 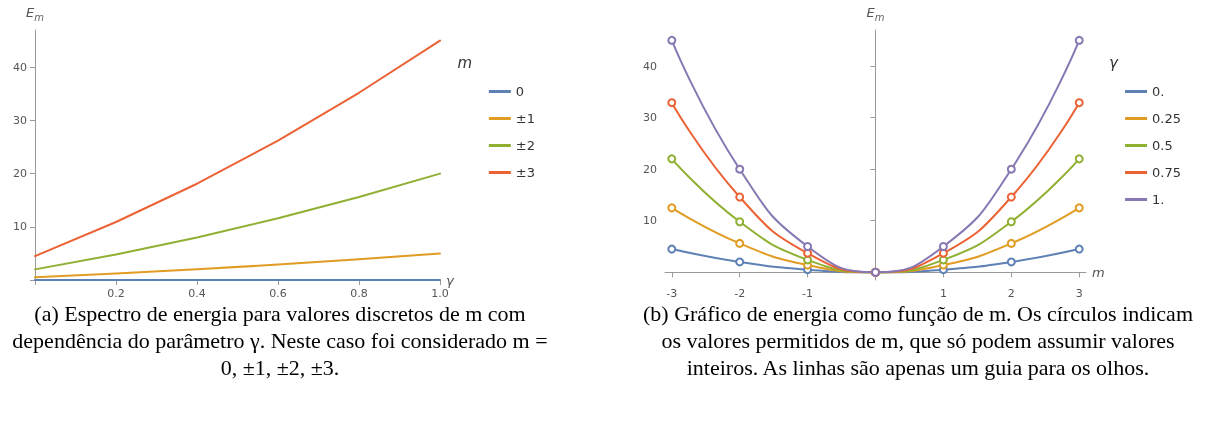 What do you see at coordinates (740, 293) in the screenshot?
I see `x-tick-label: -2` at bounding box center [740, 293].